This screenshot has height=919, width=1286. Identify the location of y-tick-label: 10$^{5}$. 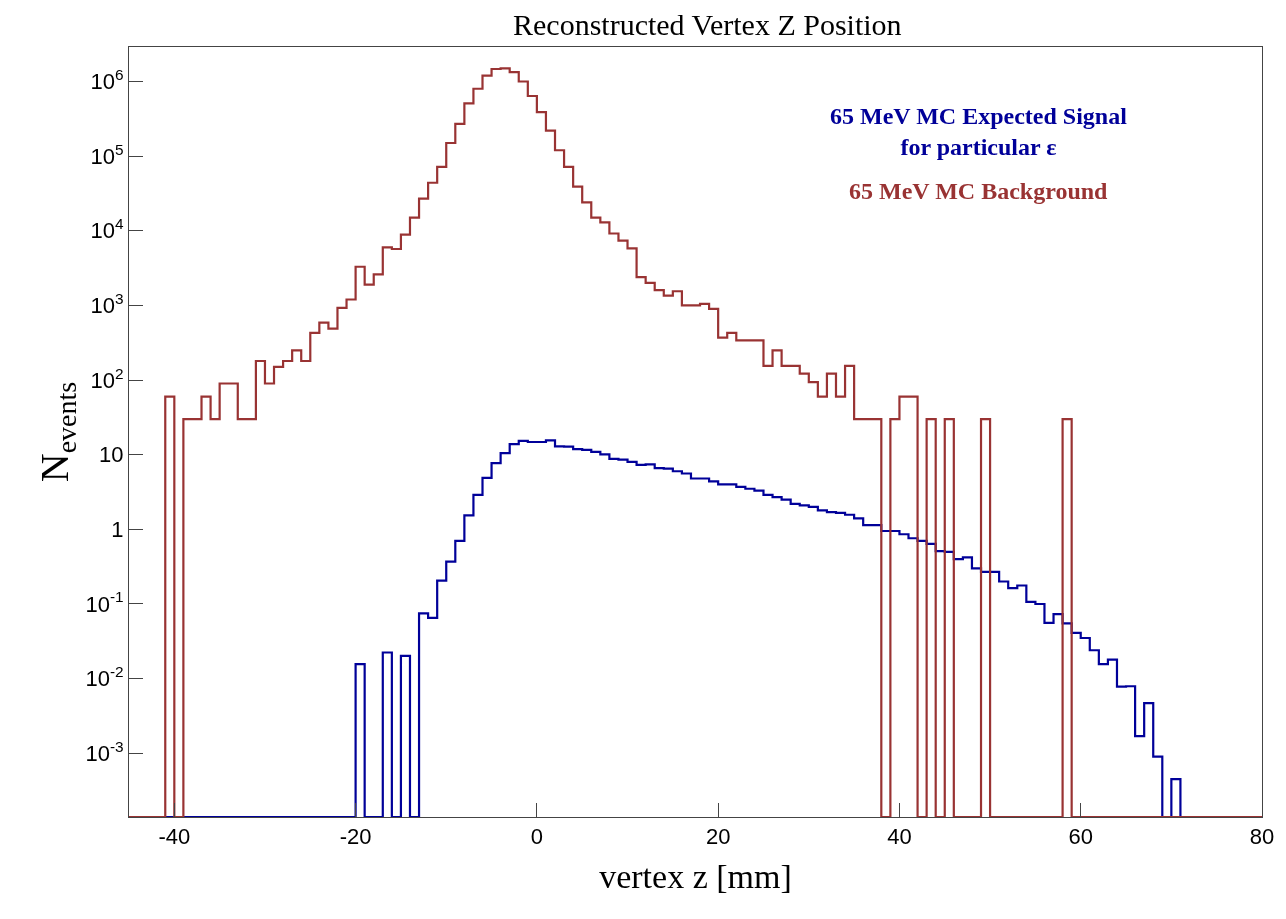
(107, 154).